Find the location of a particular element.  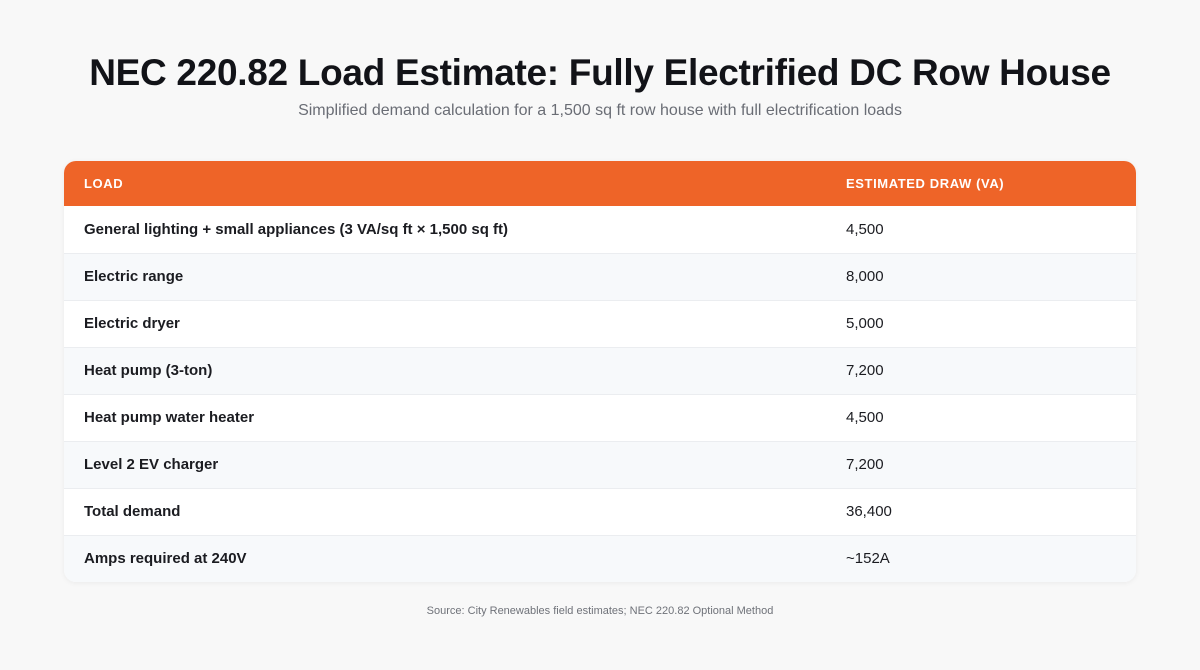

load-name: Electric dryer is located at coordinates (132, 323).